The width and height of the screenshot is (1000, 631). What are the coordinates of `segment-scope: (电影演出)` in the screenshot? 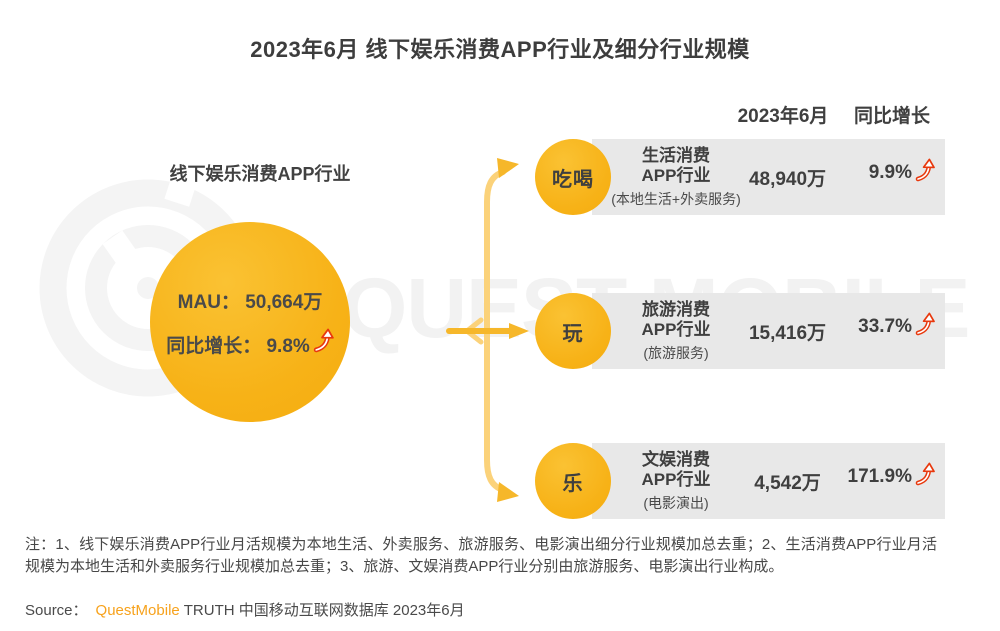 It's located at (676, 503).